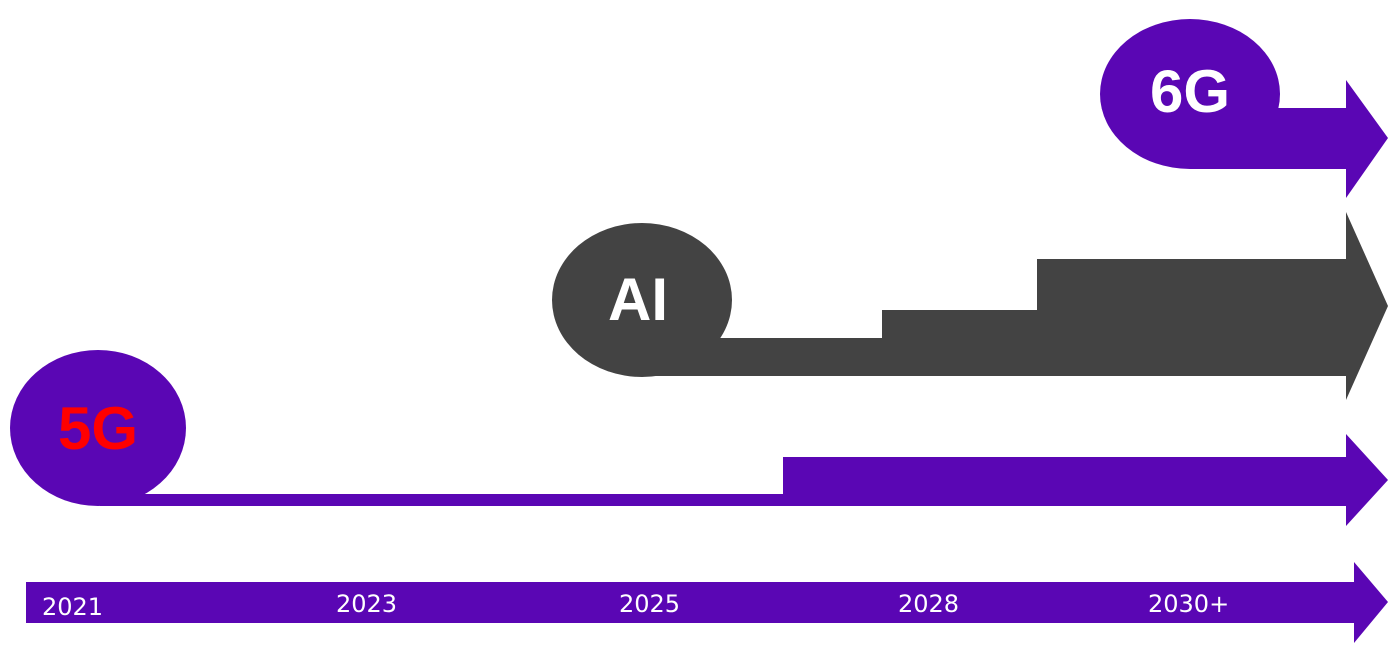  I want to click on sixg-track: 6G, so click(1244, 108).